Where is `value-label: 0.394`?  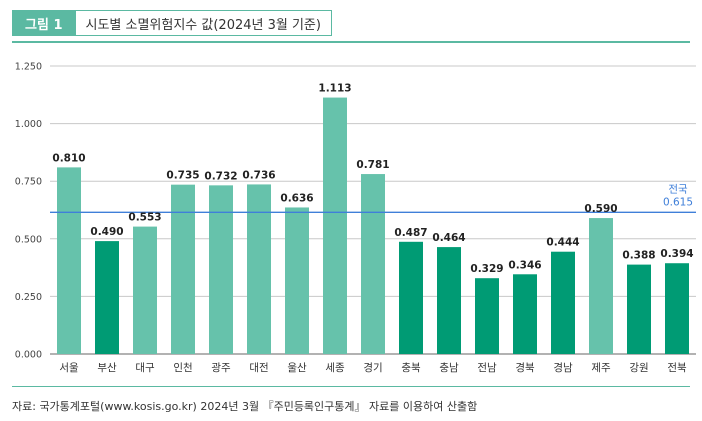 value-label: 0.394 is located at coordinates (676, 254).